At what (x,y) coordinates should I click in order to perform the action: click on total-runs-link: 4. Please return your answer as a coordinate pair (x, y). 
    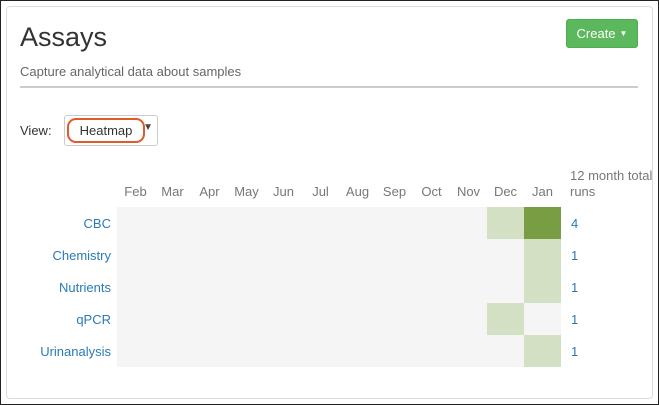
    Looking at the image, I should click on (575, 223).